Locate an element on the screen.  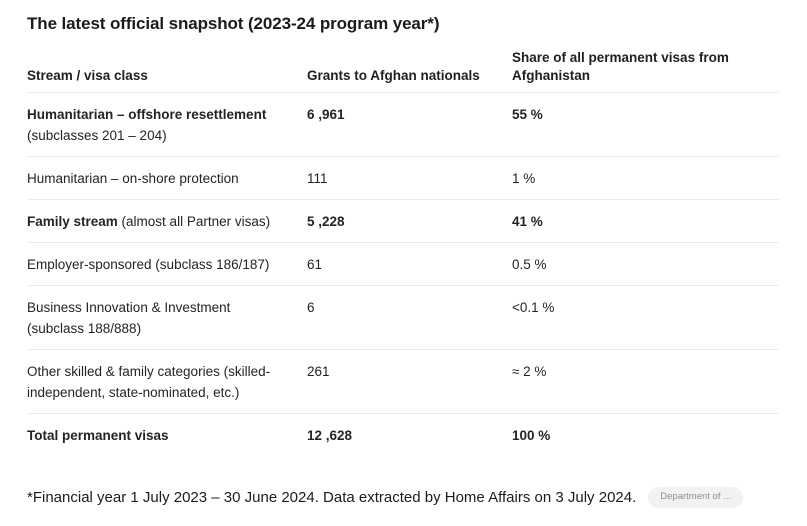
stream-cell: Family stream (almost all Partner visas) is located at coordinates (167, 221).